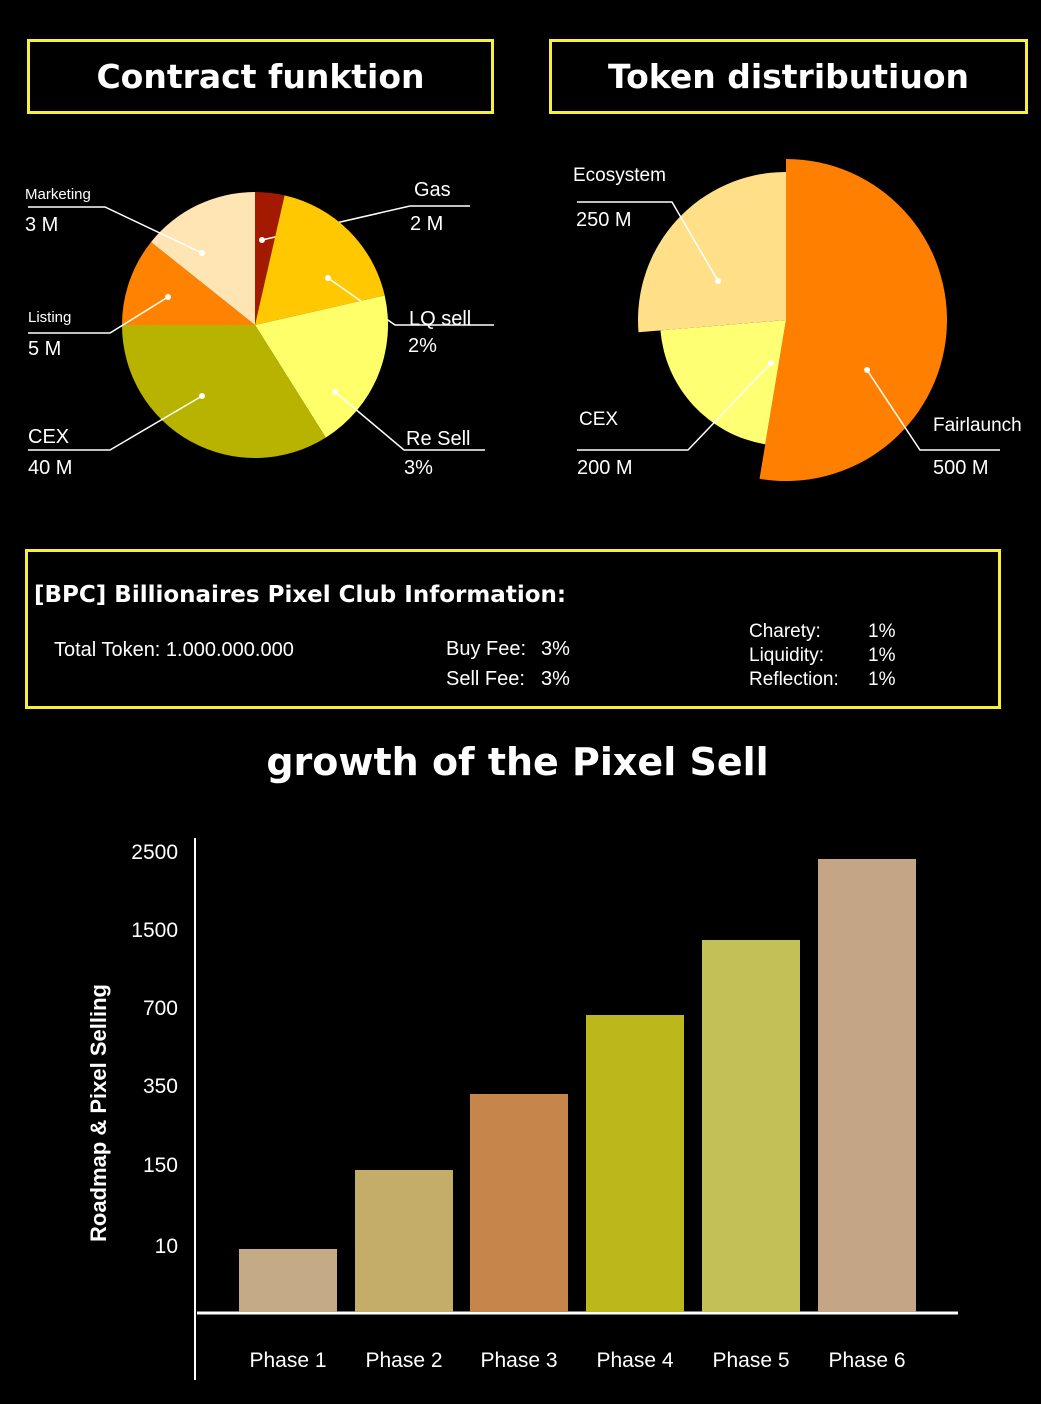 This screenshot has height=1404, width=1041. I want to click on sell-fee-label: Sell Fee:, so click(485, 679).